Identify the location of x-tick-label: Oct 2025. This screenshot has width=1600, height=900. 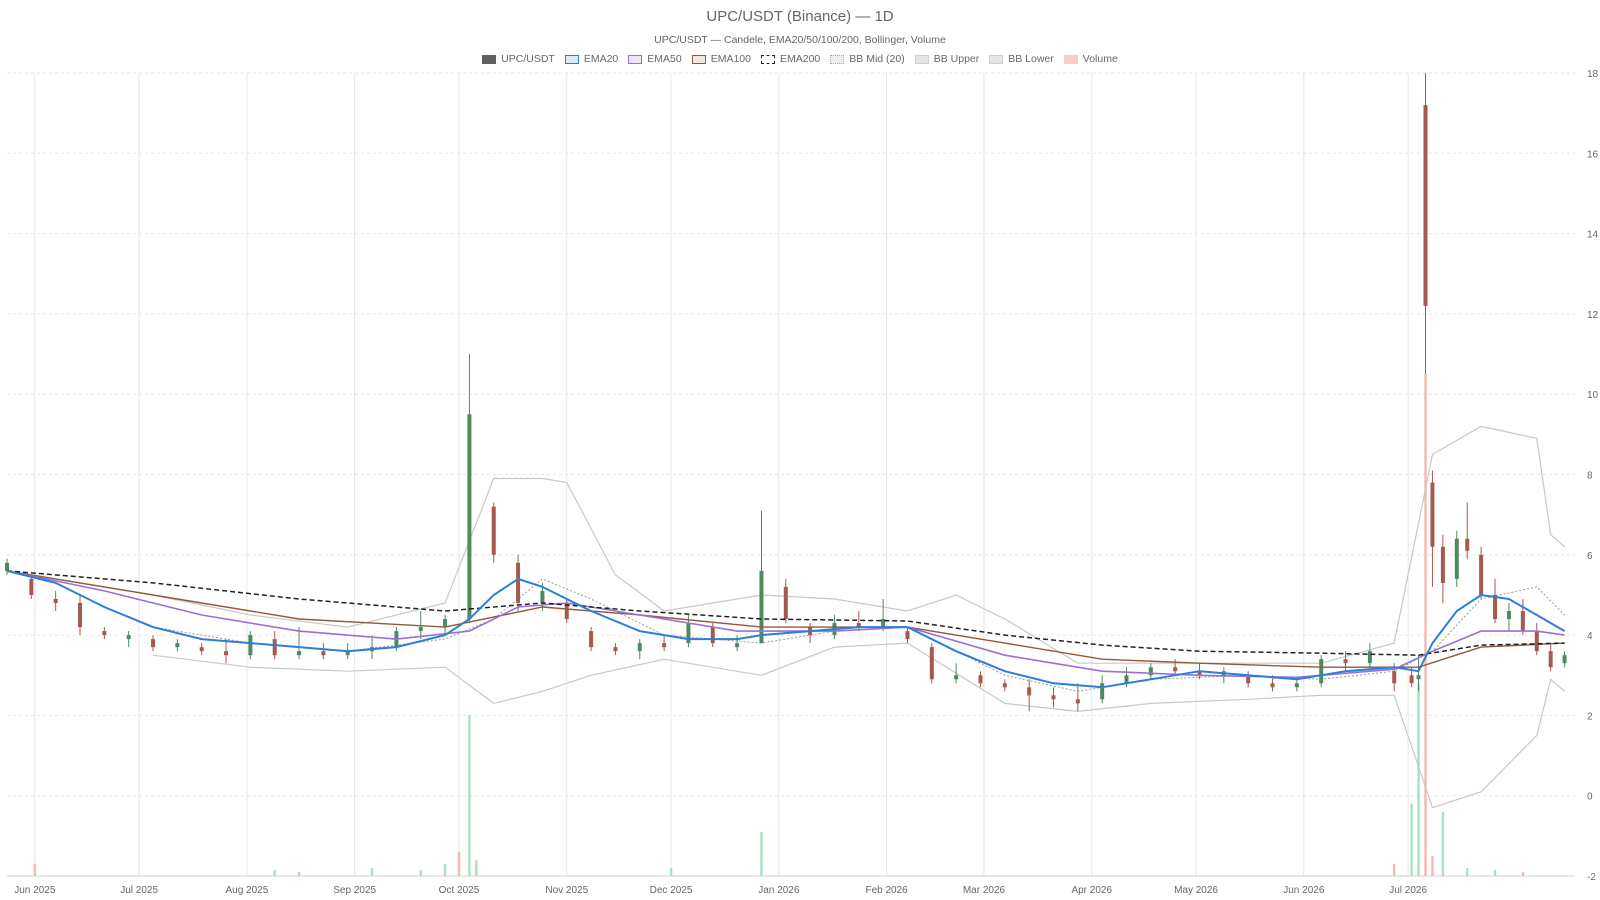
(459, 890).